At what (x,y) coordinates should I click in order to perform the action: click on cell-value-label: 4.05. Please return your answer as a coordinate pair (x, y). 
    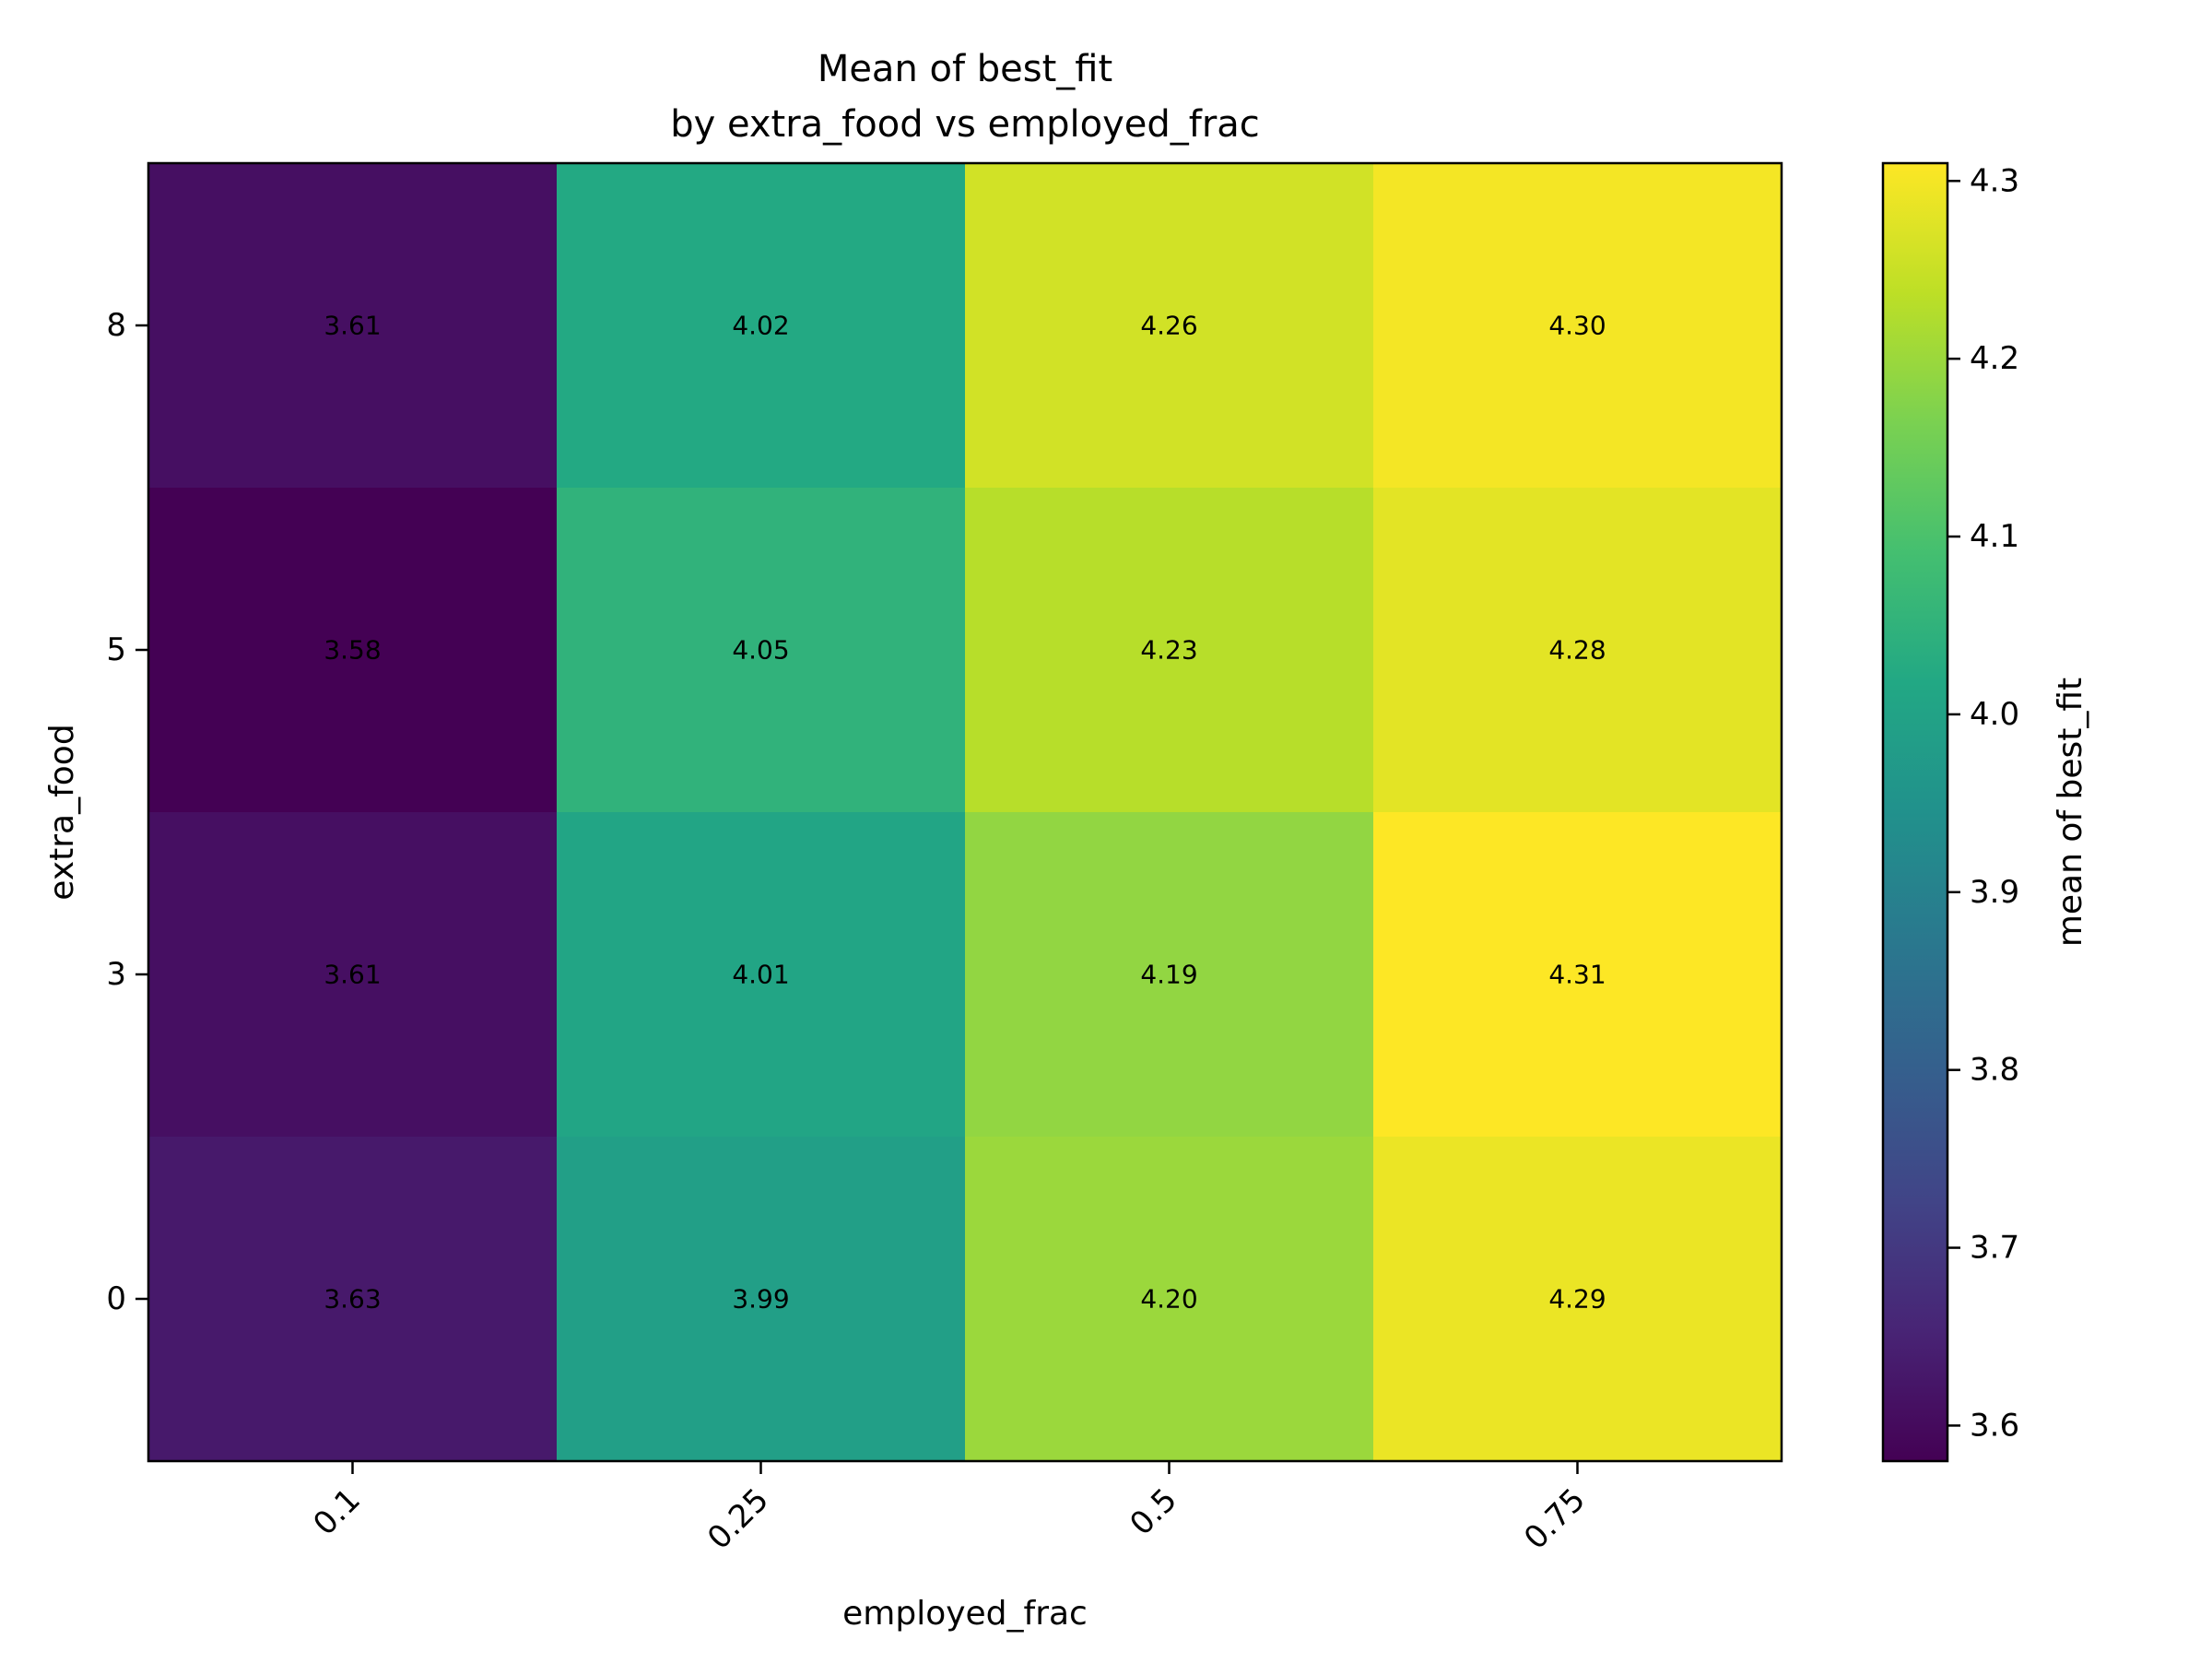
    Looking at the image, I should click on (760, 650).